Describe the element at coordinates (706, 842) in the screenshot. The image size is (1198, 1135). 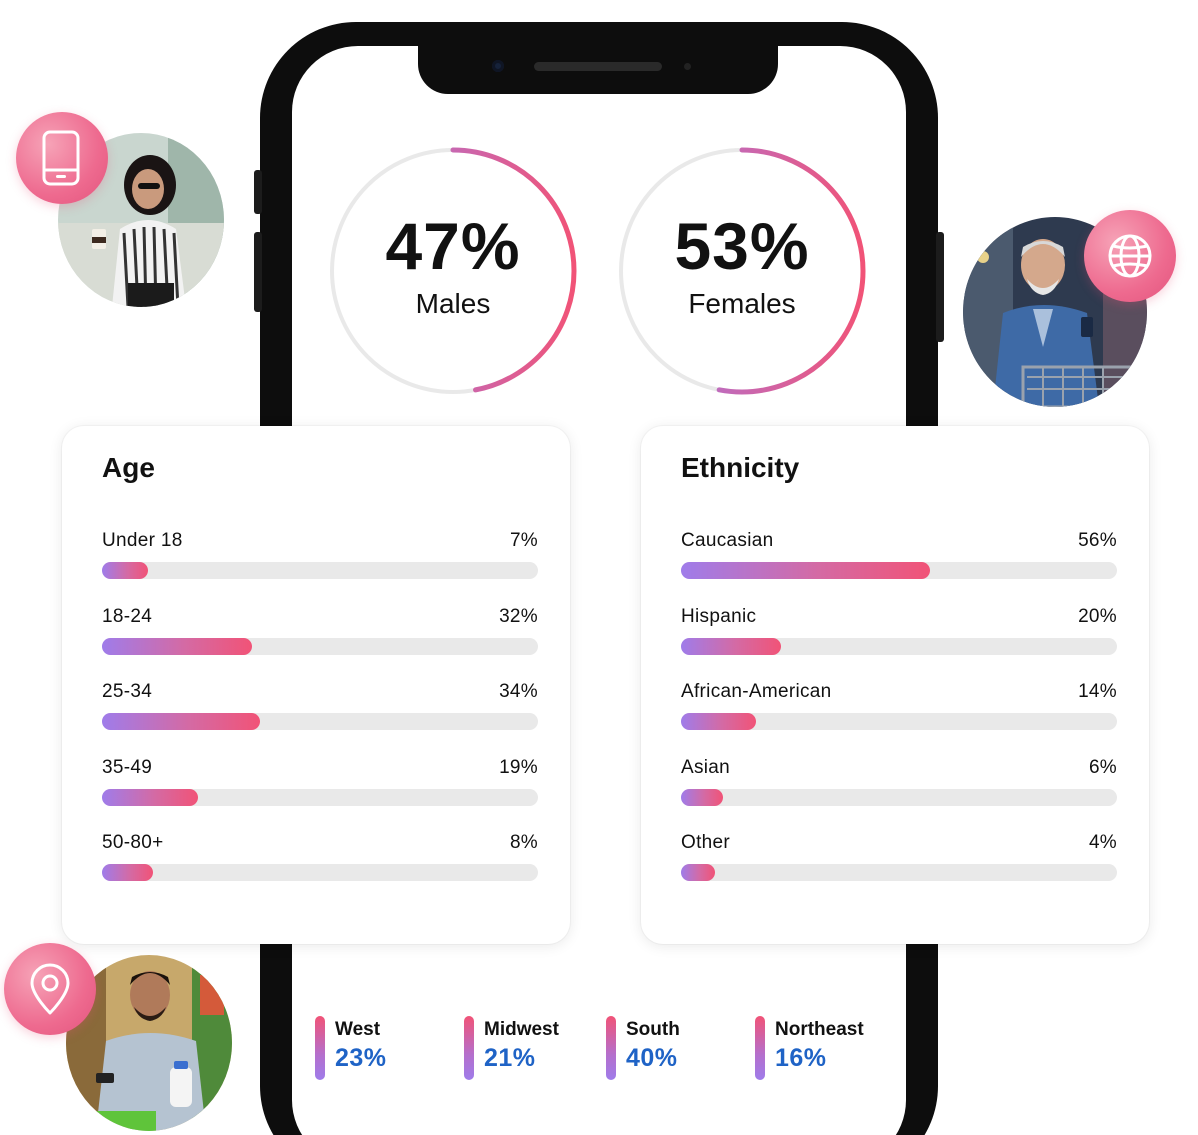
I see `ethnicity-row-label: Other` at that location.